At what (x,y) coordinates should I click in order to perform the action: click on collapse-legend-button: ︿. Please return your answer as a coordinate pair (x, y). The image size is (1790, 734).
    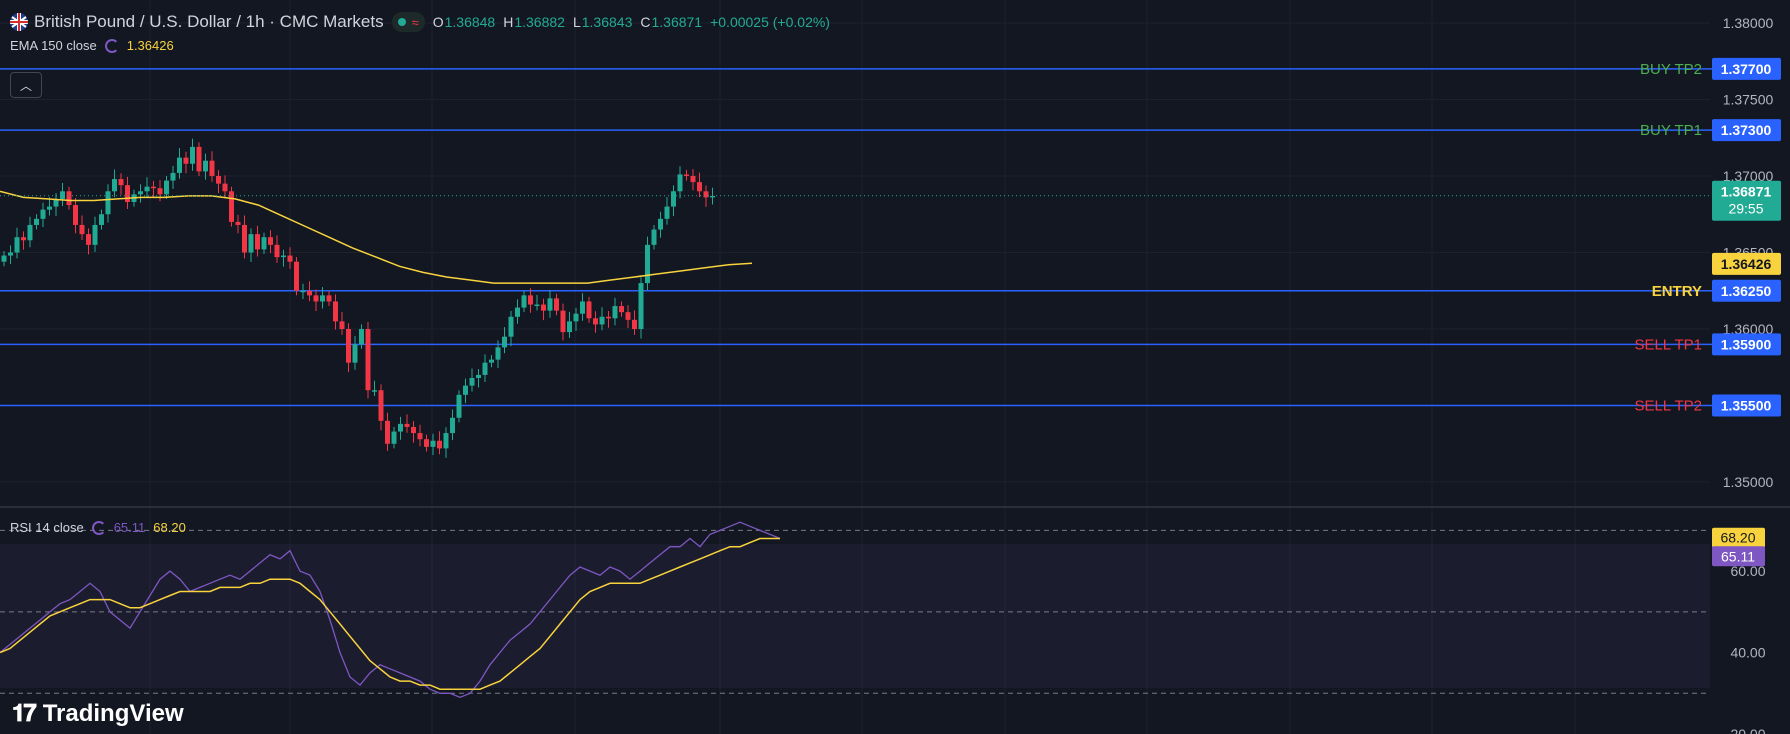
    Looking at the image, I should click on (26, 85).